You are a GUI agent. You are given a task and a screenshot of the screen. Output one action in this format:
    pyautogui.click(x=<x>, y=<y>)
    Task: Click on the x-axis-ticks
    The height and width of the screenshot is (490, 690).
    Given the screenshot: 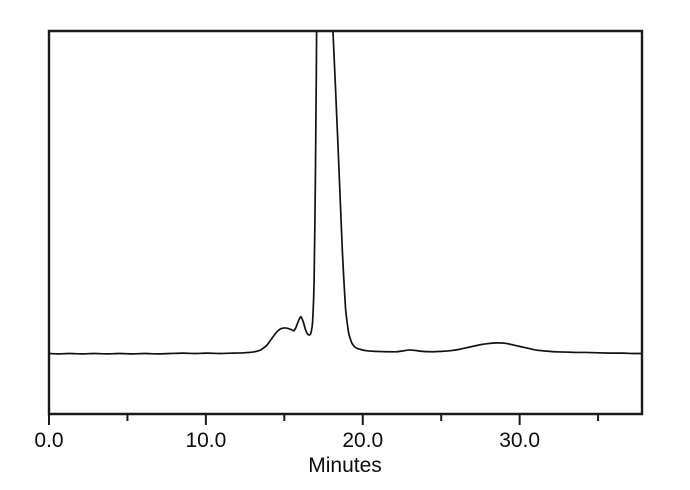 What is the action you would take?
    pyautogui.click(x=324, y=420)
    